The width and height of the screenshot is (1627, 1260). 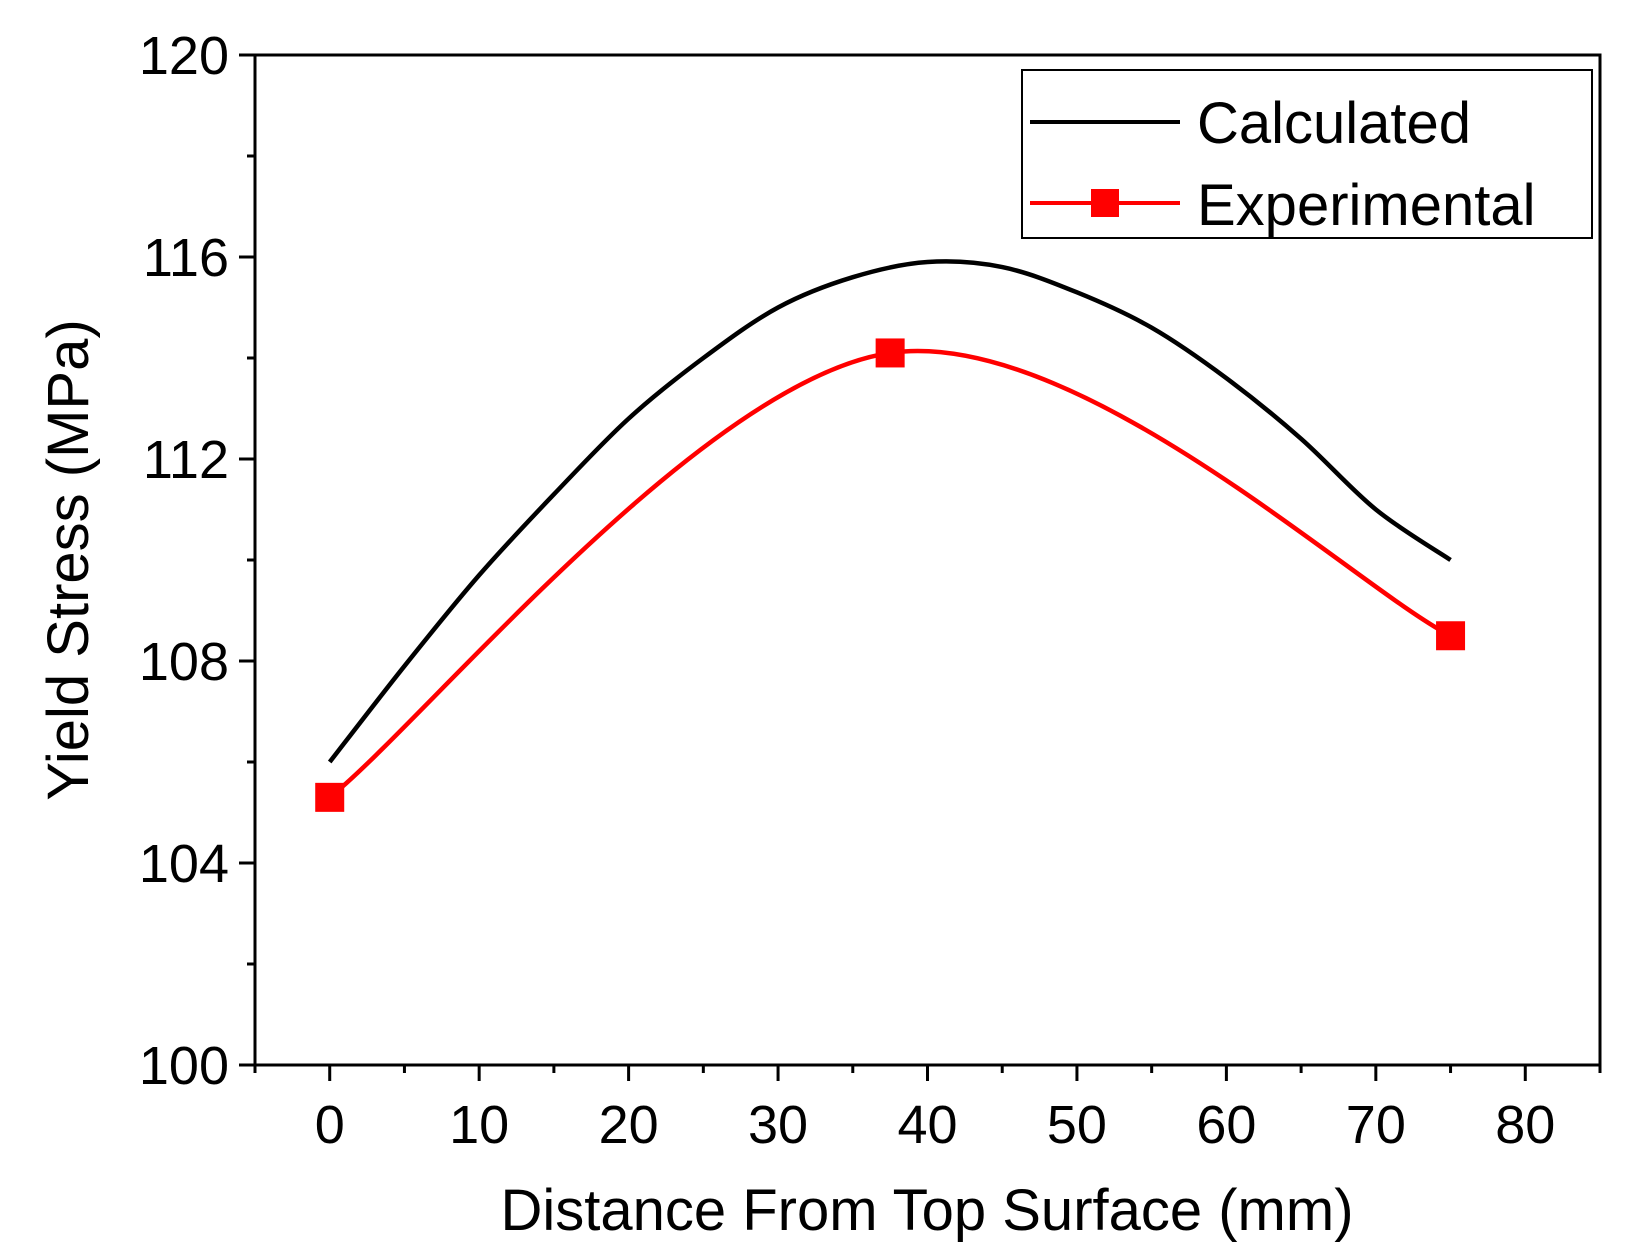 I want to click on x-tick-label: 60, so click(x=1226, y=1125).